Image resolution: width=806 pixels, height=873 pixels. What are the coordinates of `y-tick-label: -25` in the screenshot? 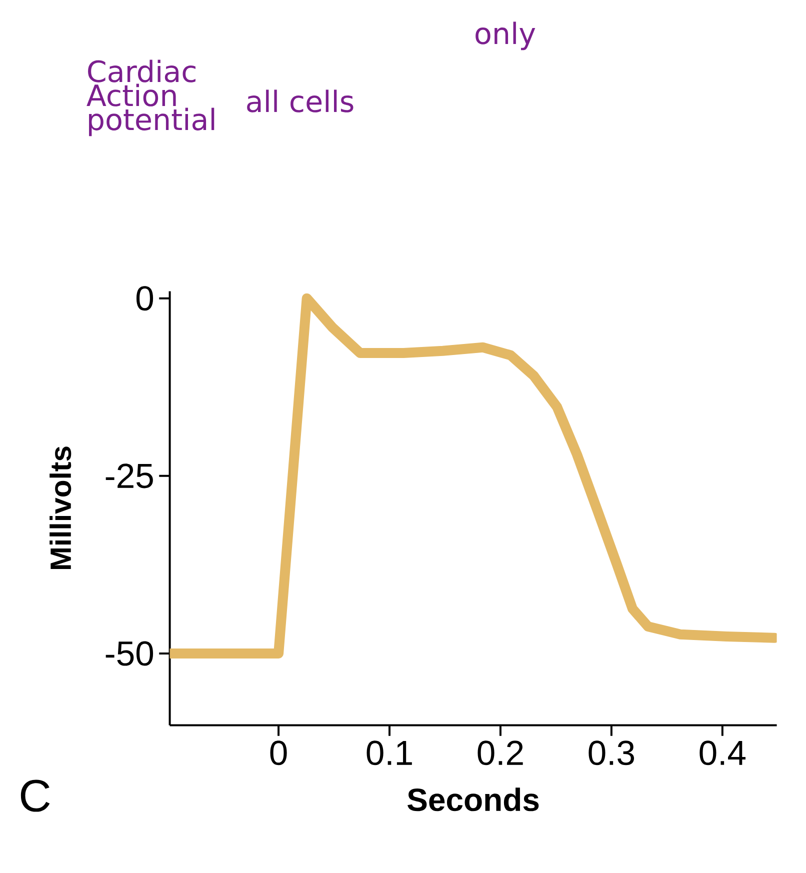 It's located at (129, 476).